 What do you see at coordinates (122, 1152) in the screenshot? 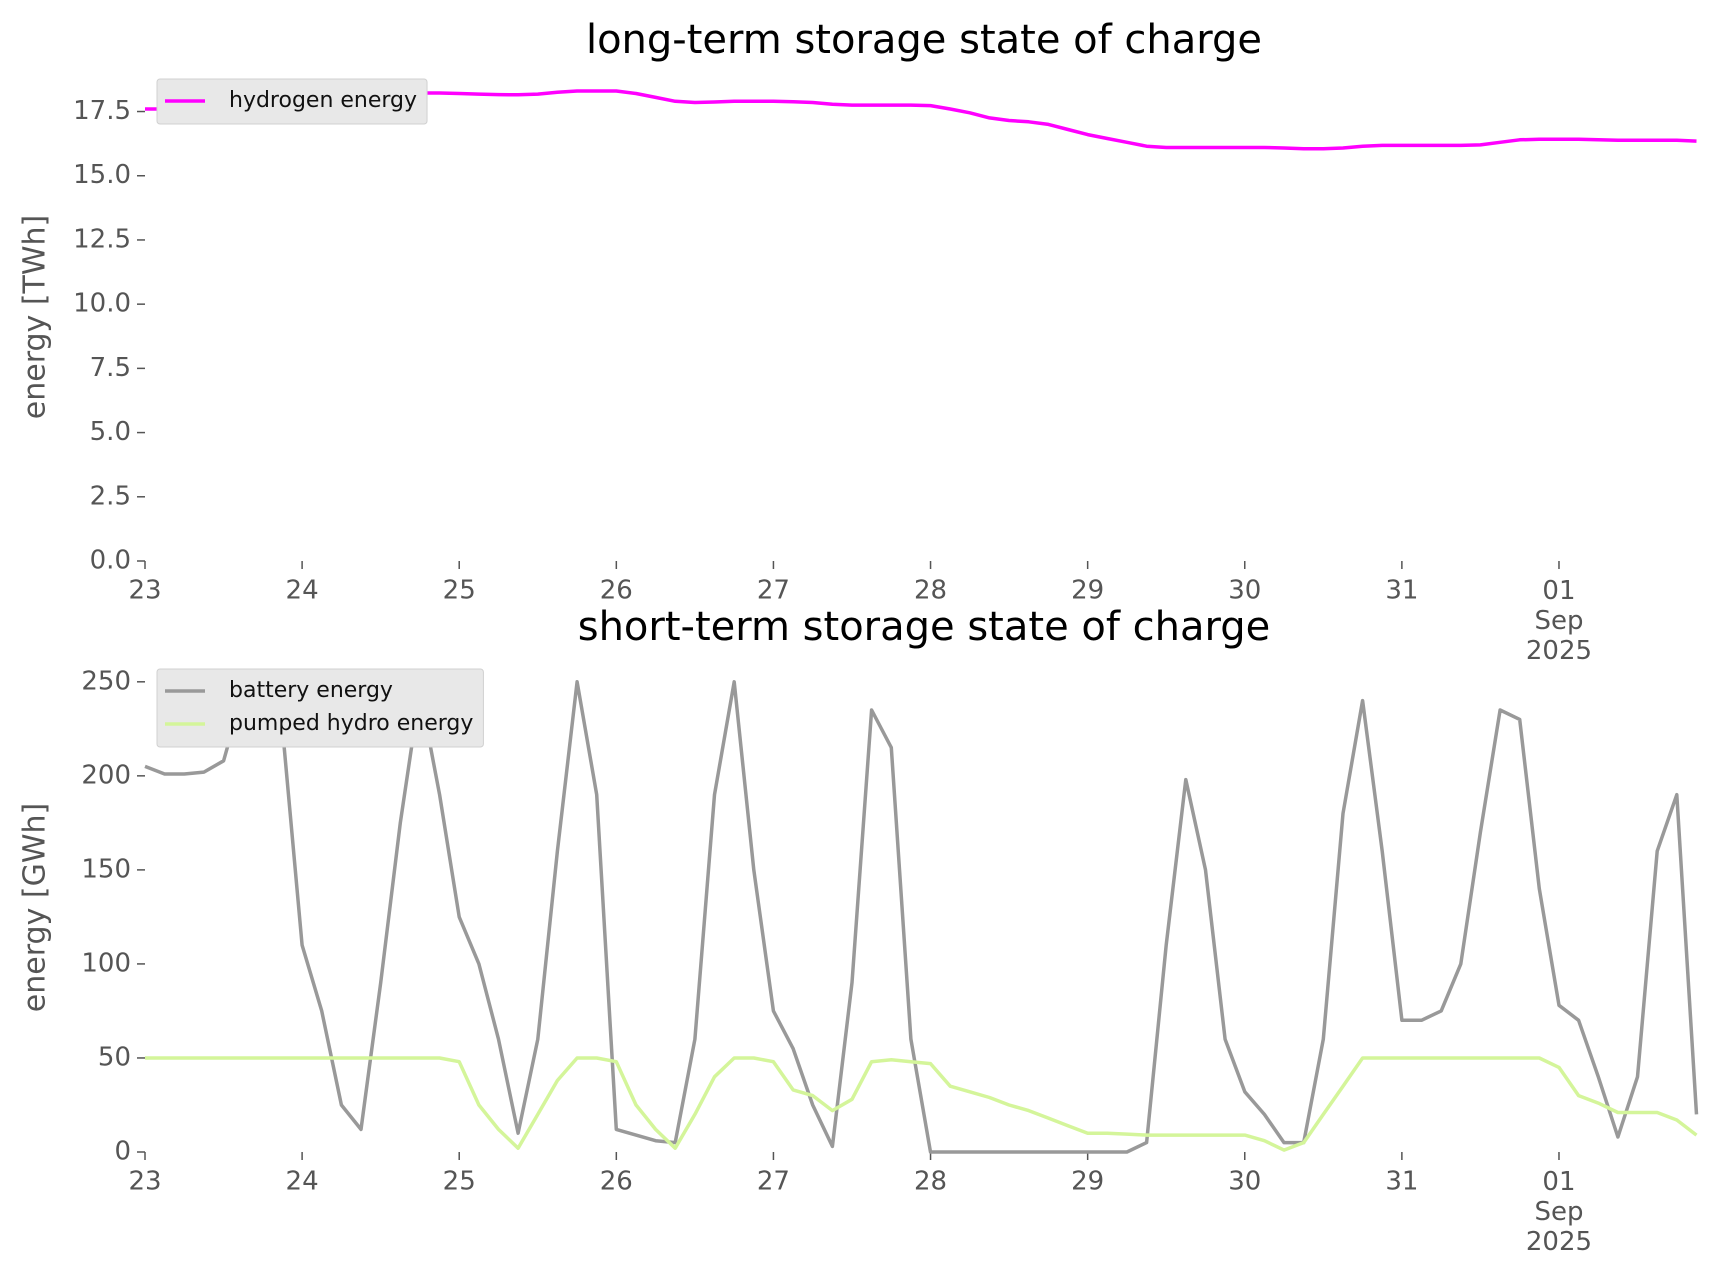
I see `y-tick-label: 0` at bounding box center [122, 1152].